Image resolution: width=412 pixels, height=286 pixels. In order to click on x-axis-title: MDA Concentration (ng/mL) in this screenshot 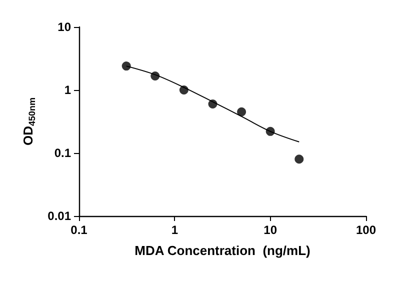, I will do `click(222, 250)`.